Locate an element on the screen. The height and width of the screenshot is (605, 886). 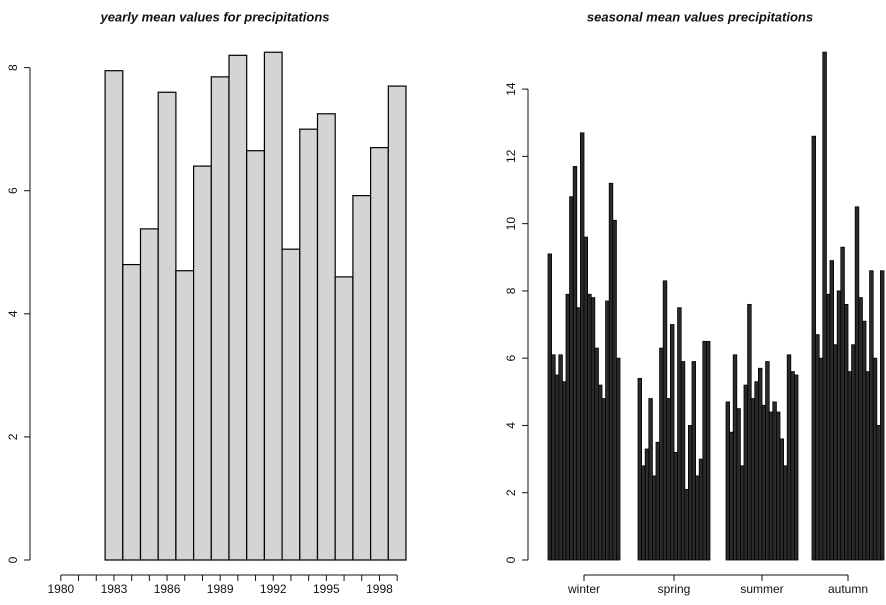
y-tick-label: 4 is located at coordinates (13, 313).